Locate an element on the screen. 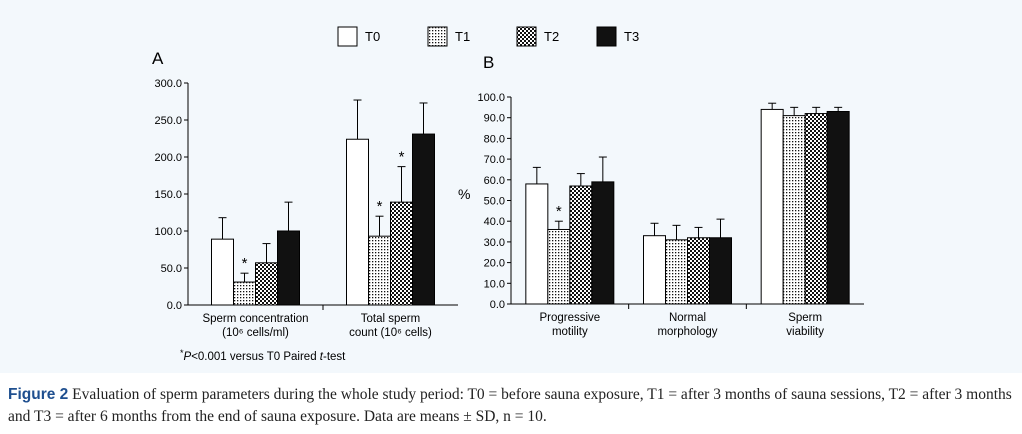 The height and width of the screenshot is (434, 1022). y-tick-label: 30.0 is located at coordinates (494, 243).